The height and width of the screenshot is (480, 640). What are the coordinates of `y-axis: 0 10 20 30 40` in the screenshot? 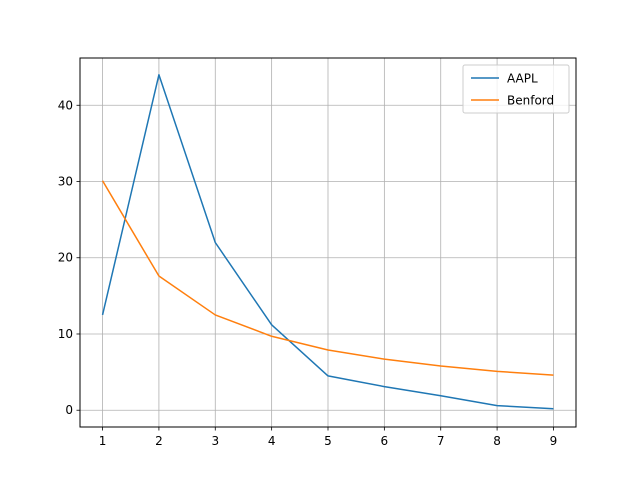 It's located at (69, 257).